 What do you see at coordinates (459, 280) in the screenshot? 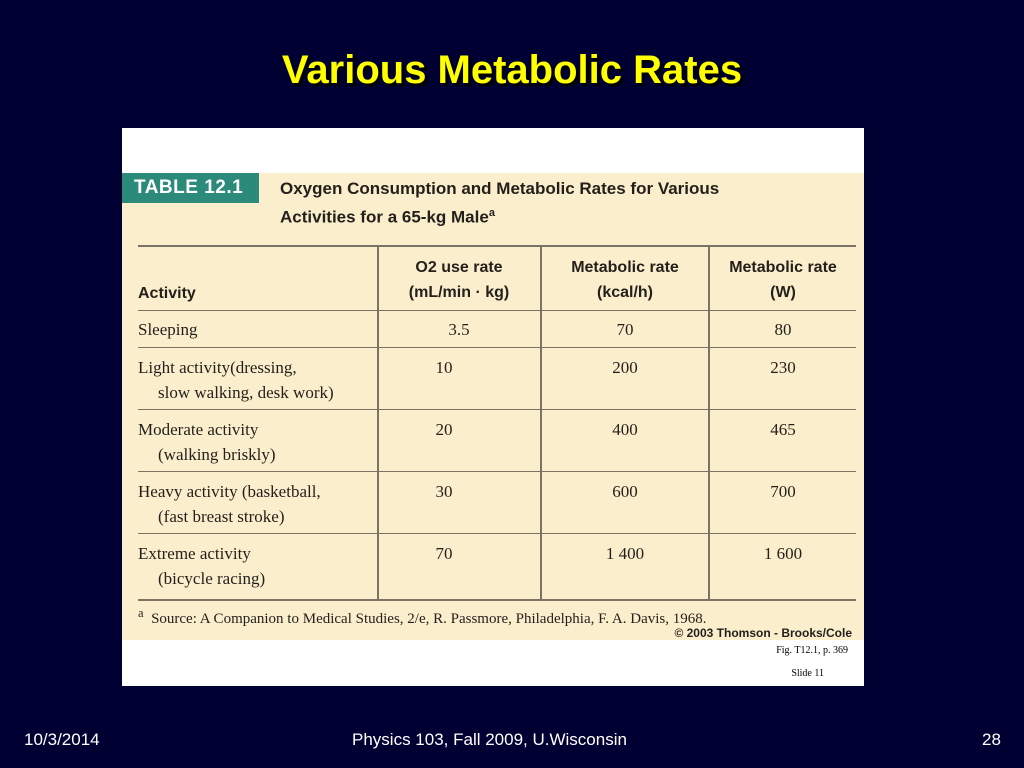
I see `header-o2-rate: O2 use rate (mL/min · kg)` at bounding box center [459, 280].